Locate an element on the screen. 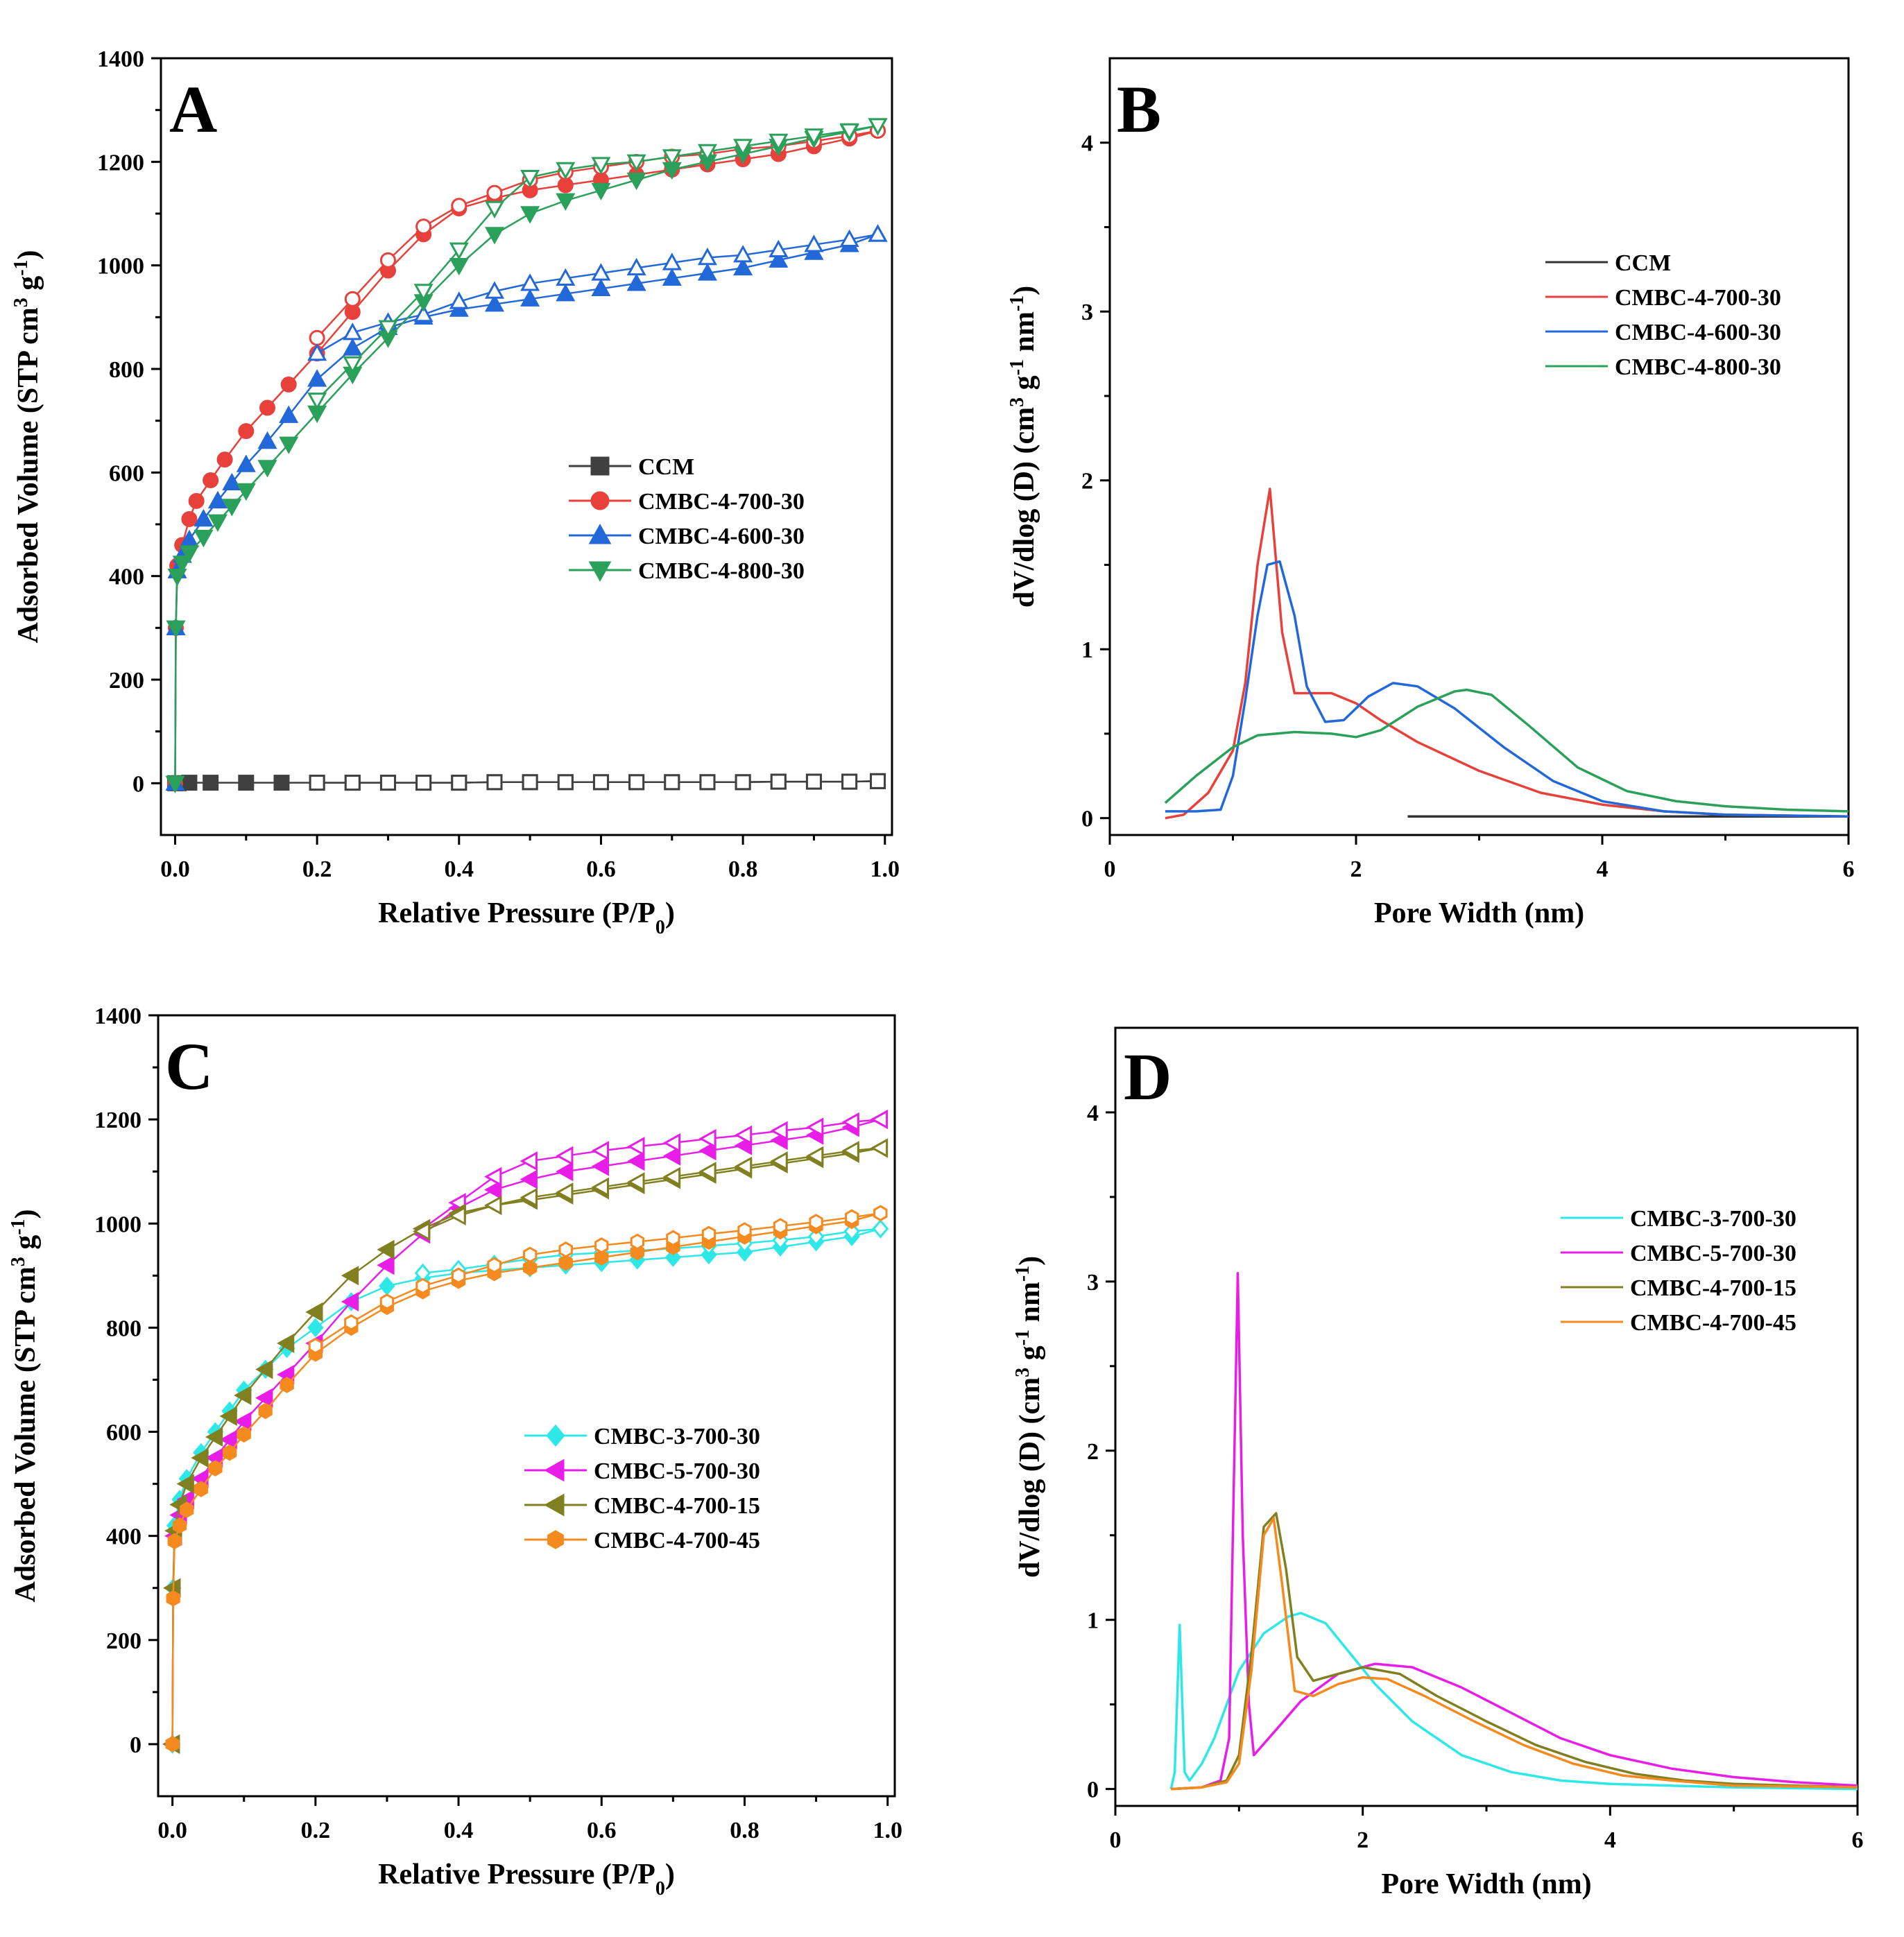  panel-d-y-tick-label: 4 is located at coordinates (1093, 1113).